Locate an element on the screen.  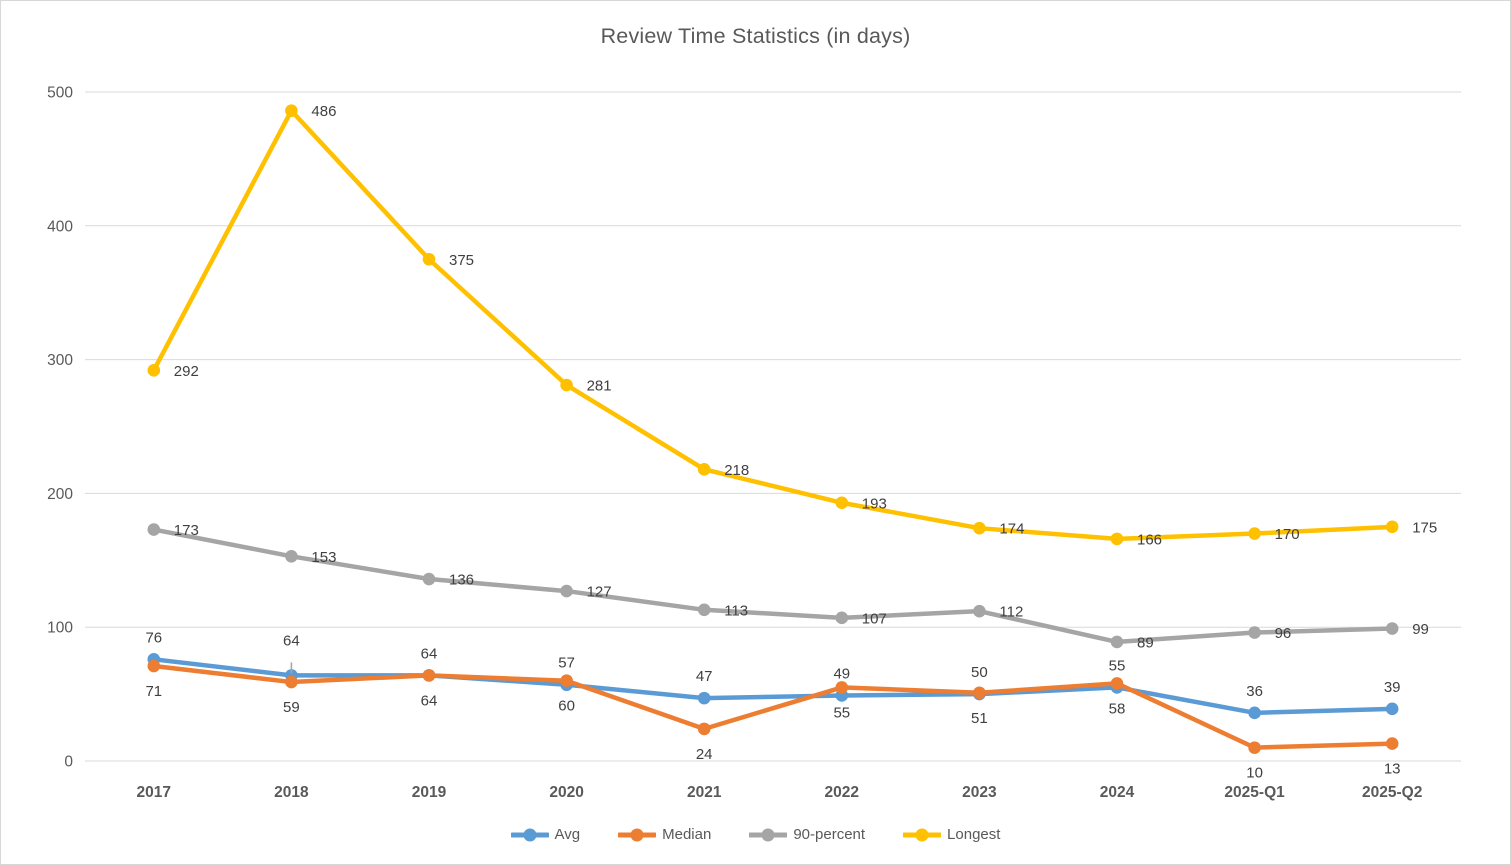
legend-marker-median is located at coordinates (637, 834).